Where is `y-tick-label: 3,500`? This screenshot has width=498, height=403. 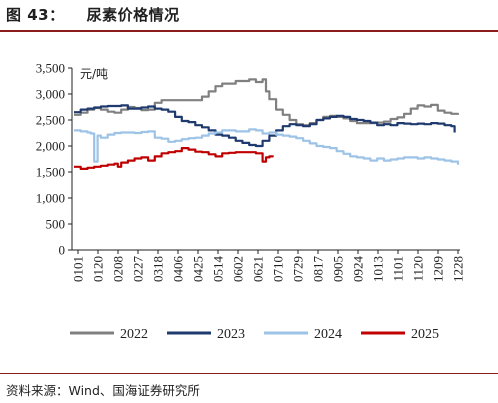 y-tick-label: 3,500 is located at coordinates (50, 68).